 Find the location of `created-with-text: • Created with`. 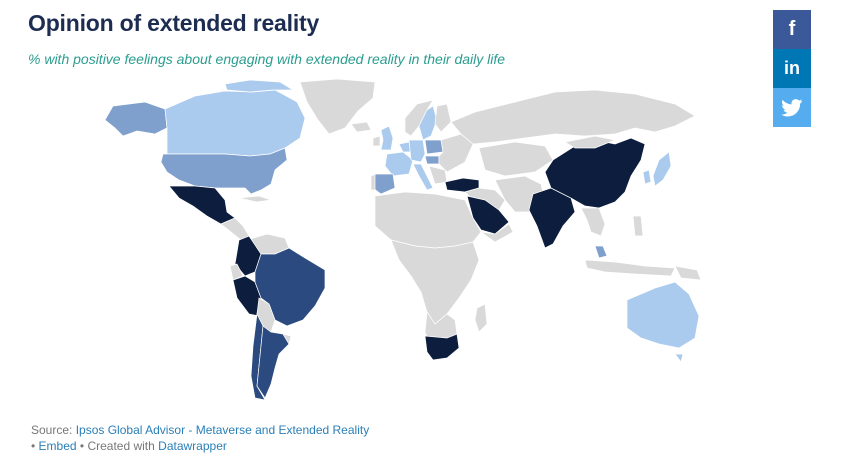

created-with-text: • Created with is located at coordinates (117, 446).